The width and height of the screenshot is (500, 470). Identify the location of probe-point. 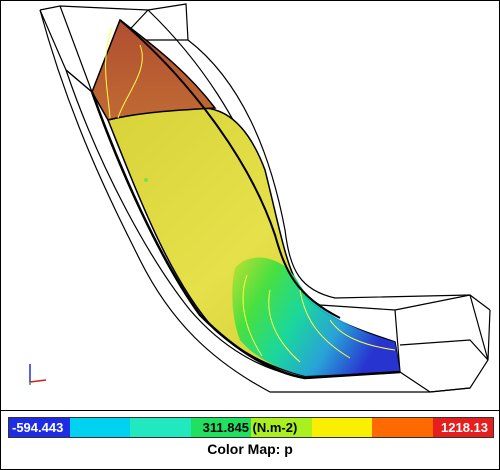
(146, 180).